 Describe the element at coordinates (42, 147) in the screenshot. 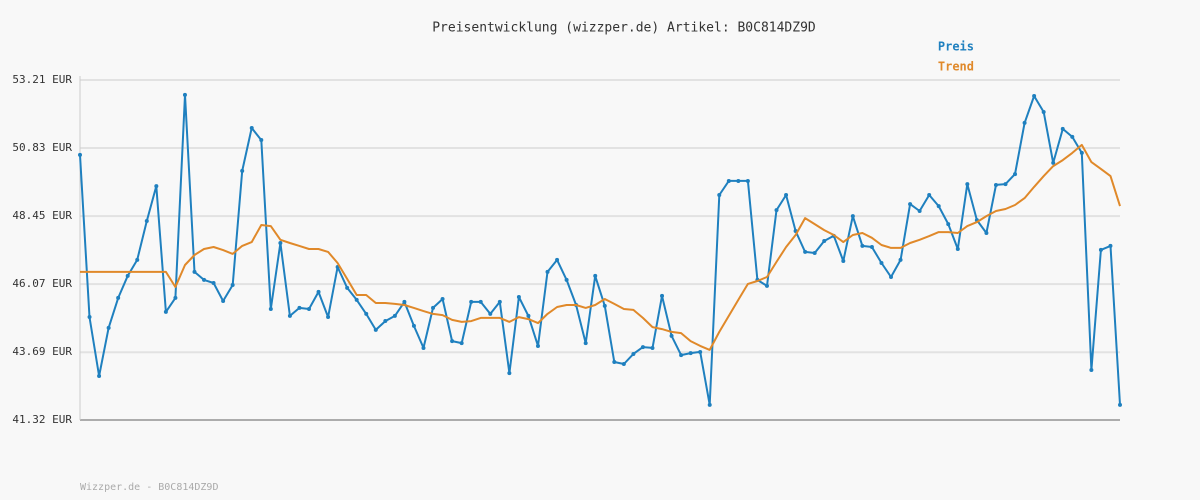

I see `y-tick-label: 50.83 EUR` at that location.